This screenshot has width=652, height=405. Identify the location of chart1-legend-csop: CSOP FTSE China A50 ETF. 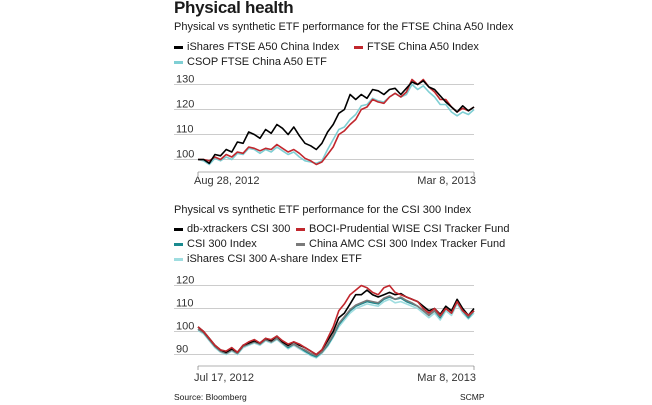
(250, 62).